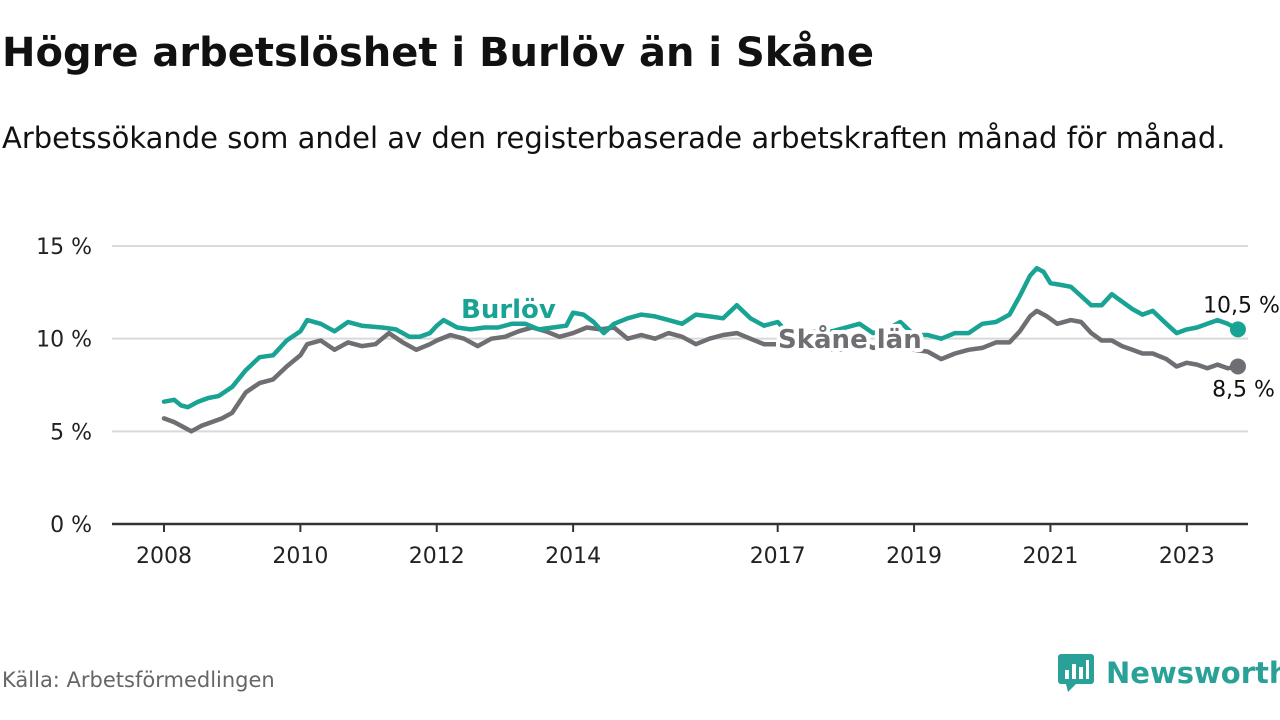  I want to click on y-tick-label: 15 %, so click(64, 247).